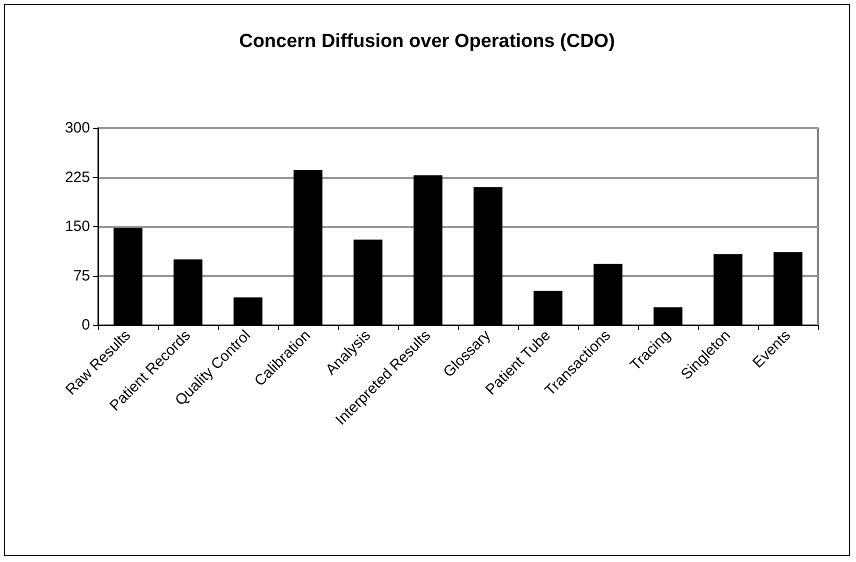 Image resolution: width=856 pixels, height=562 pixels. Describe the element at coordinates (77, 177) in the screenshot. I see `y-tick-label: 225` at that location.